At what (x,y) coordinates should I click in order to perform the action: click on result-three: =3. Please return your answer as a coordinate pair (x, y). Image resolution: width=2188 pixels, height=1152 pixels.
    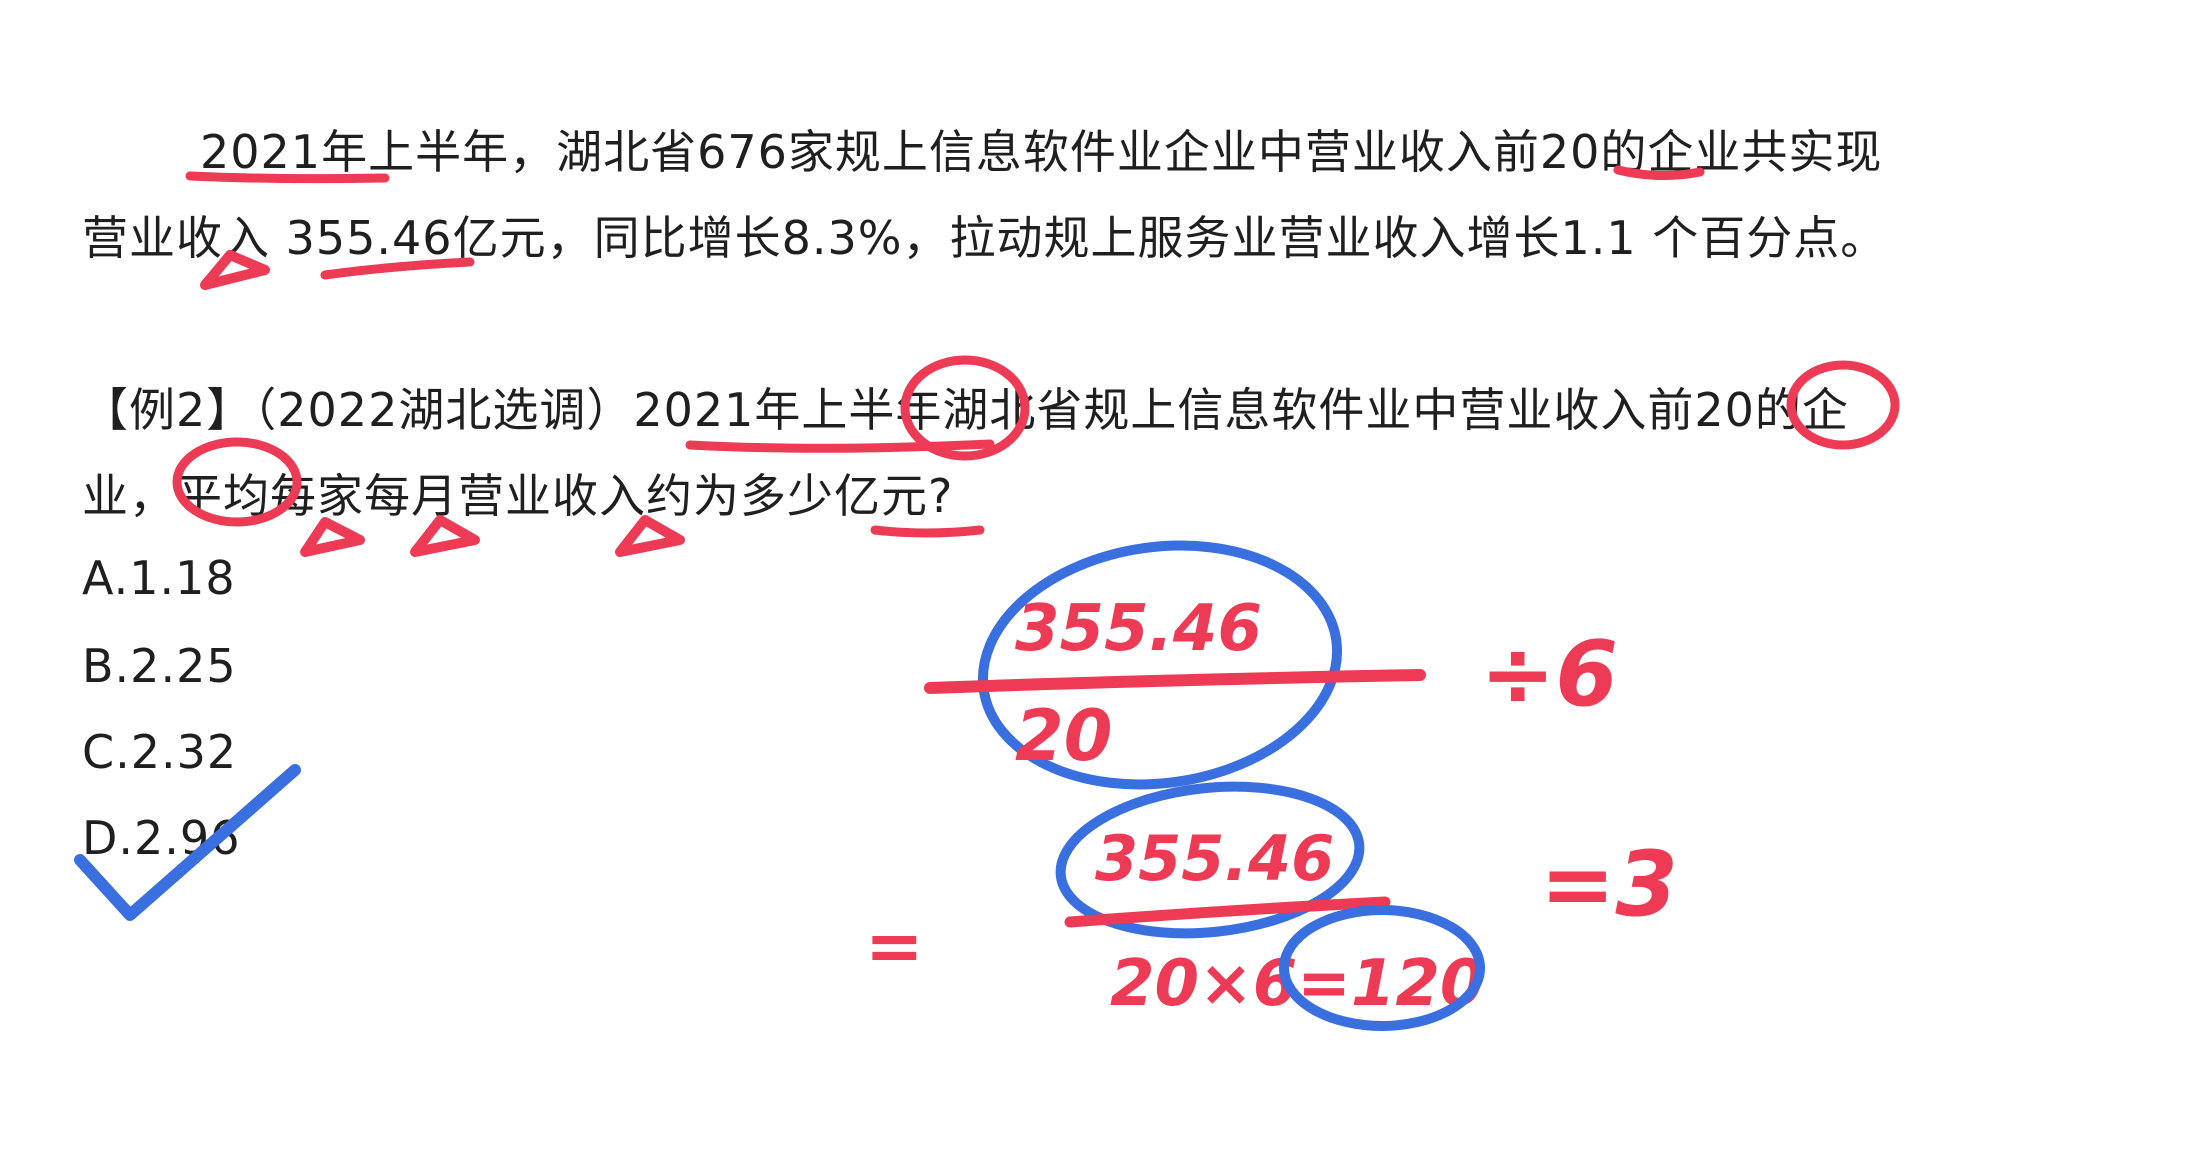
    Looking at the image, I should click on (1609, 884).